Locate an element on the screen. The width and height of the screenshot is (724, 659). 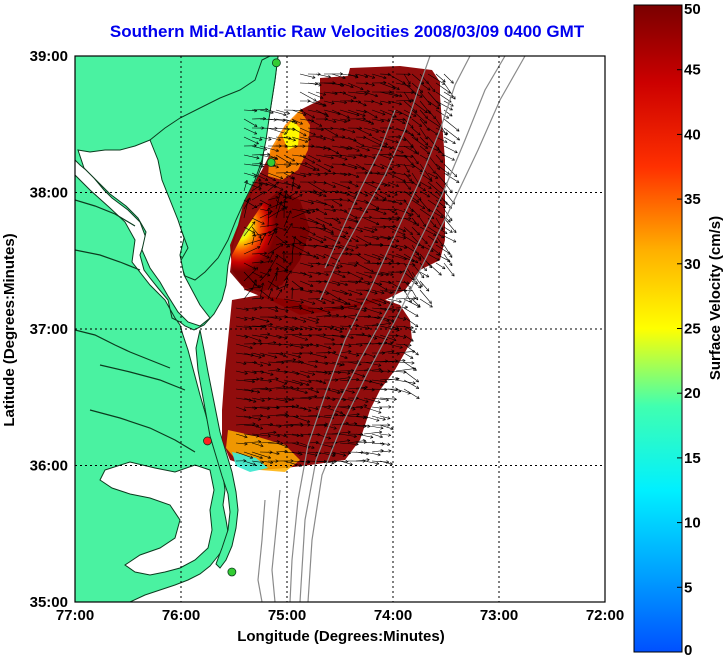
lat-tick-label: 38:00 is located at coordinates (49, 193).